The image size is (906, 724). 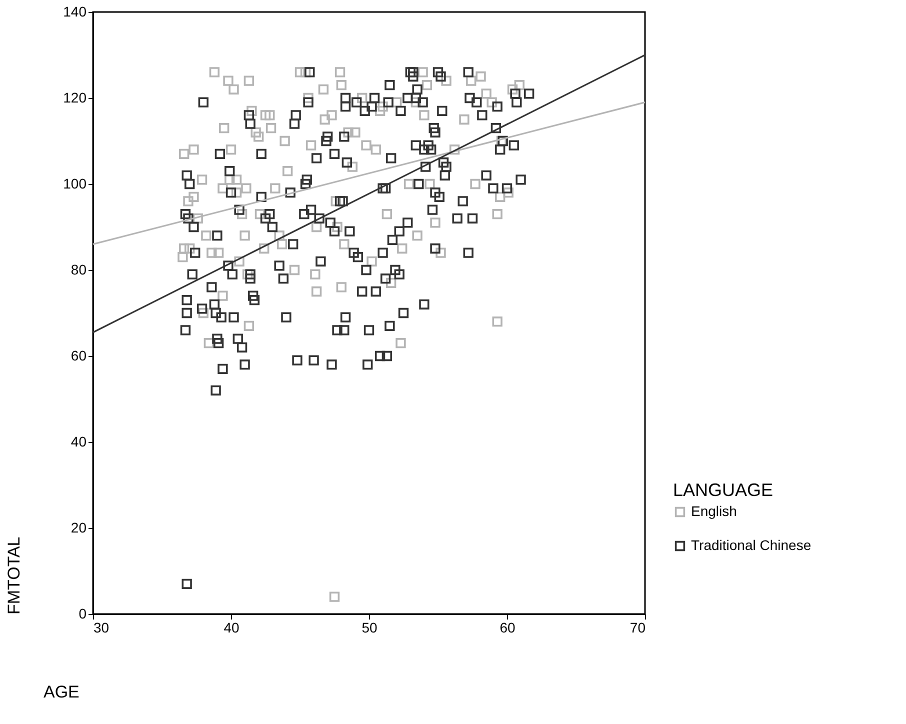 I want to click on y-tick-label: 40, so click(x=78, y=442).